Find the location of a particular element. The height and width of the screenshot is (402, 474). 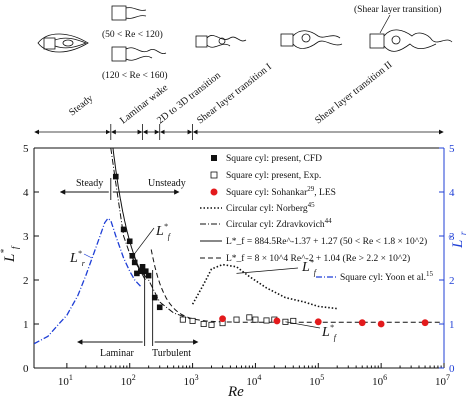

x-tick-4: 10⁴ is located at coordinates (253, 380).